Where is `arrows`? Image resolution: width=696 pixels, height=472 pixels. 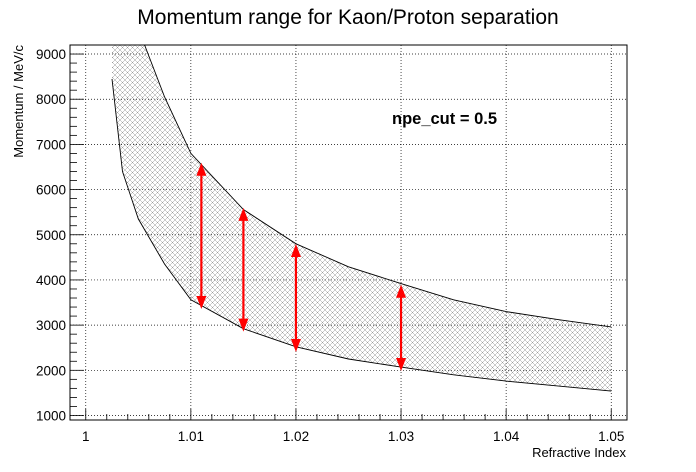
arrows is located at coordinates (301, 266).